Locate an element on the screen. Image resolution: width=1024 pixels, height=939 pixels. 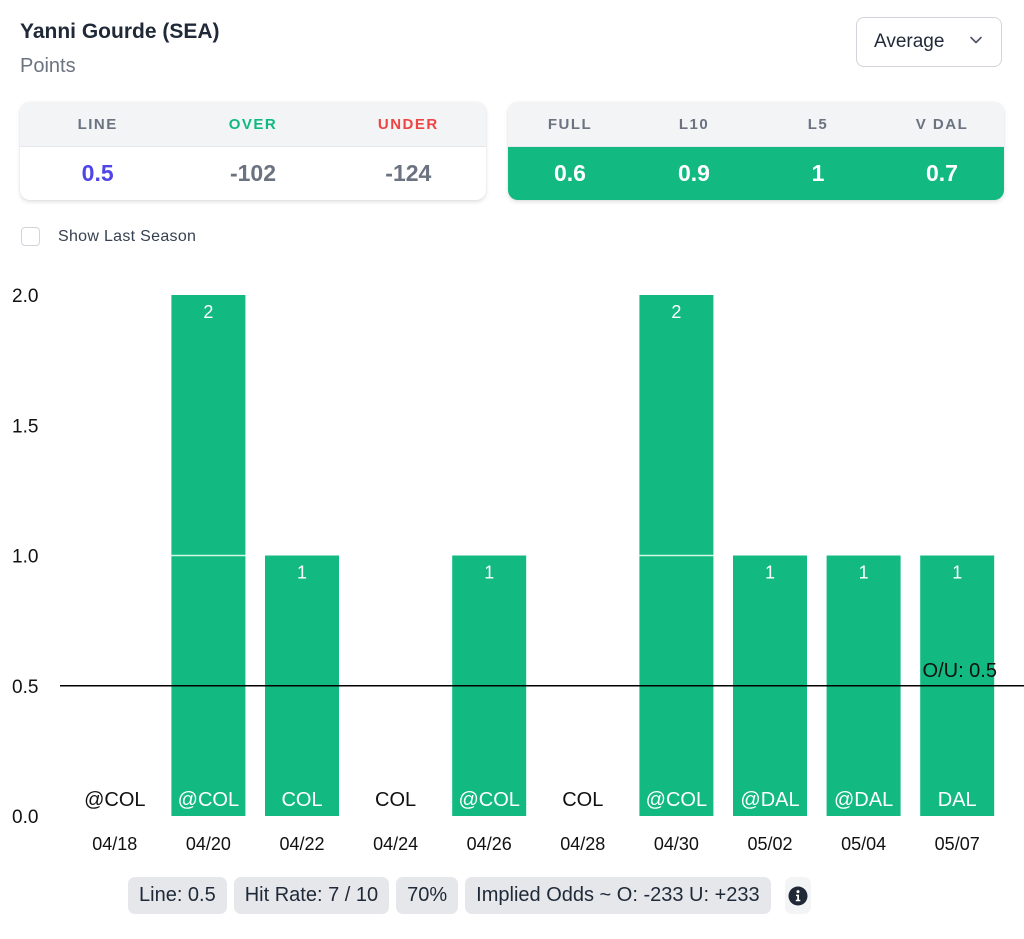
info-button is located at coordinates (797, 895).